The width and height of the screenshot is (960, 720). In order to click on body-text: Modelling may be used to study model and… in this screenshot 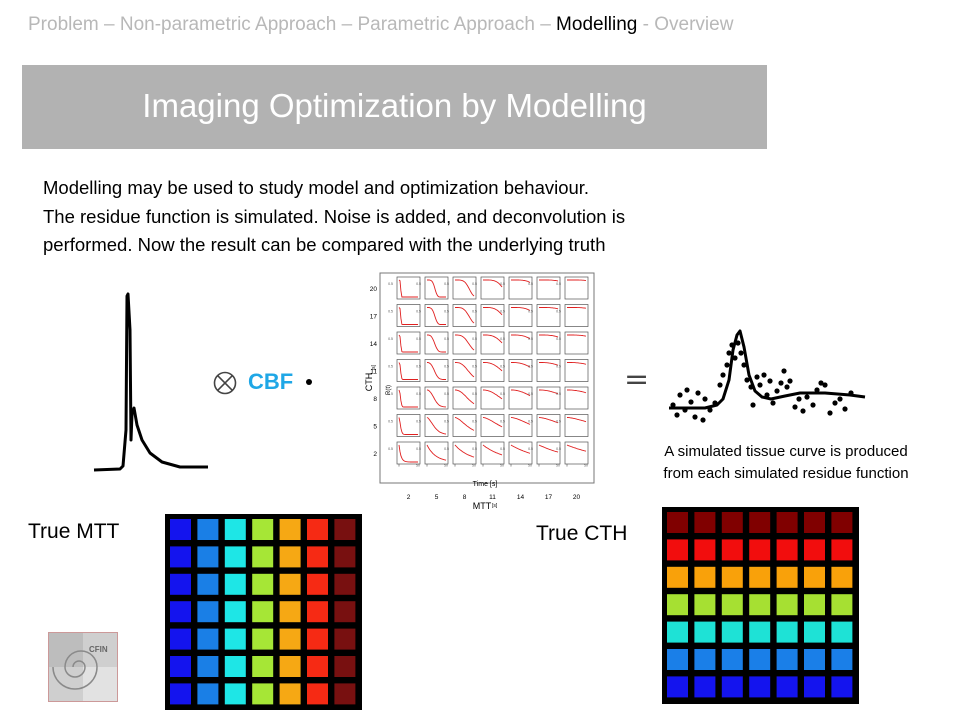, I will do `click(334, 217)`.